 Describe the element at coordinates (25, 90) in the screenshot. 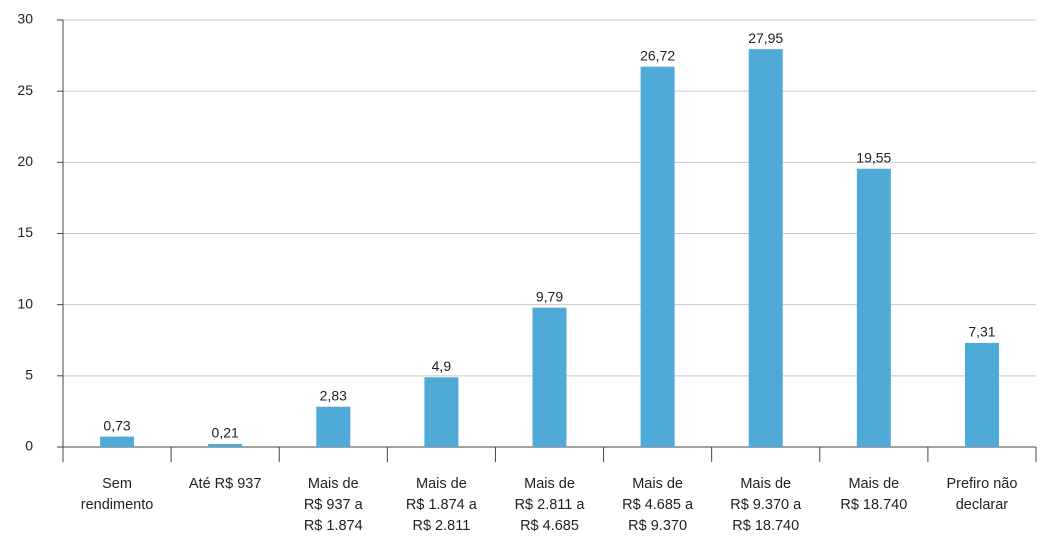

I see `y-tick-label: 25` at that location.